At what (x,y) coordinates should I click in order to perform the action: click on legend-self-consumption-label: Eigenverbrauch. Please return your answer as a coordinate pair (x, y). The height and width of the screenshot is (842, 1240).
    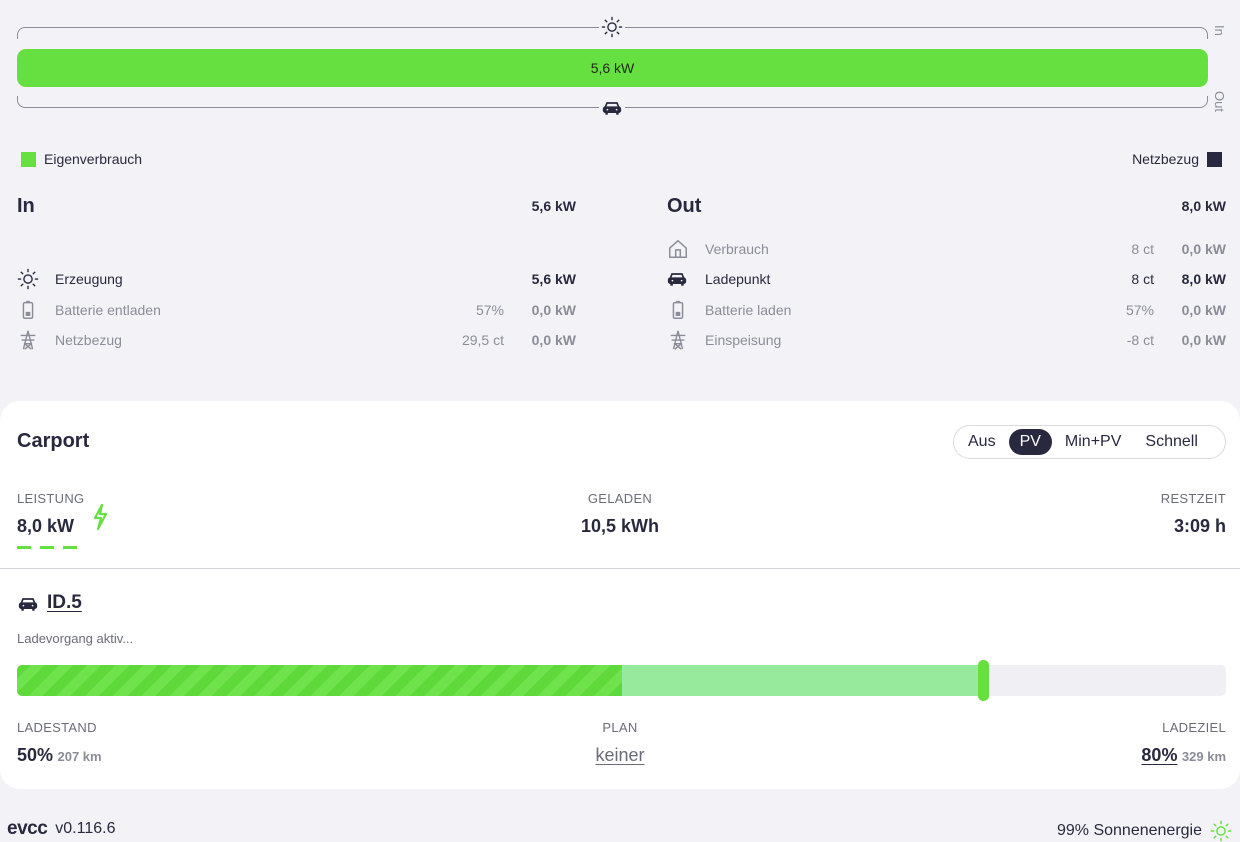
    Looking at the image, I should click on (93, 159).